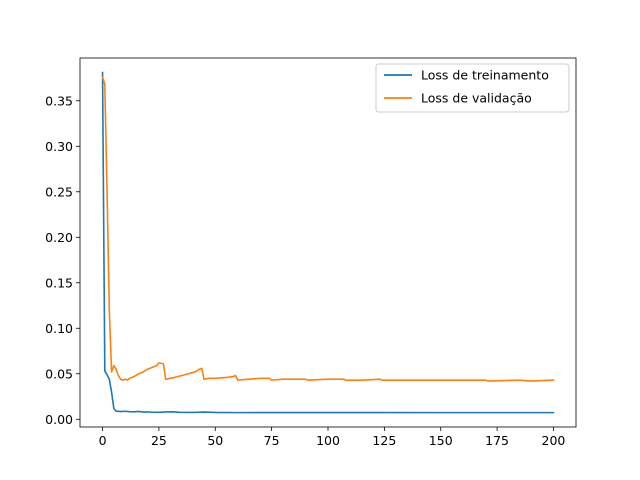 This screenshot has width=640, height=480. Describe the element at coordinates (59, 373) in the screenshot. I see `y-tick-label: 0.05` at that location.